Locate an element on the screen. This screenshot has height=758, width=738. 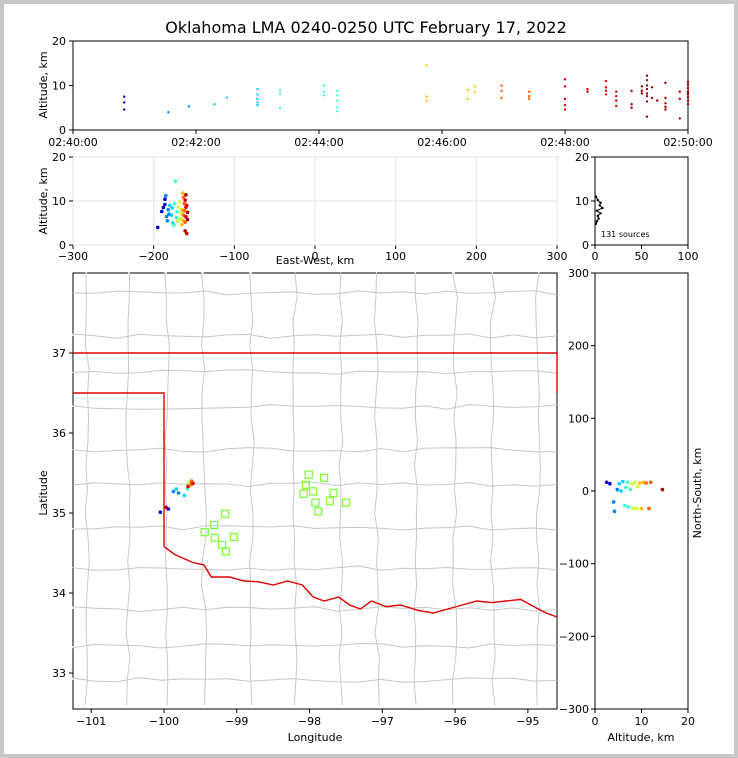
northsouth-tick-label: 100 is located at coordinates (578, 418).